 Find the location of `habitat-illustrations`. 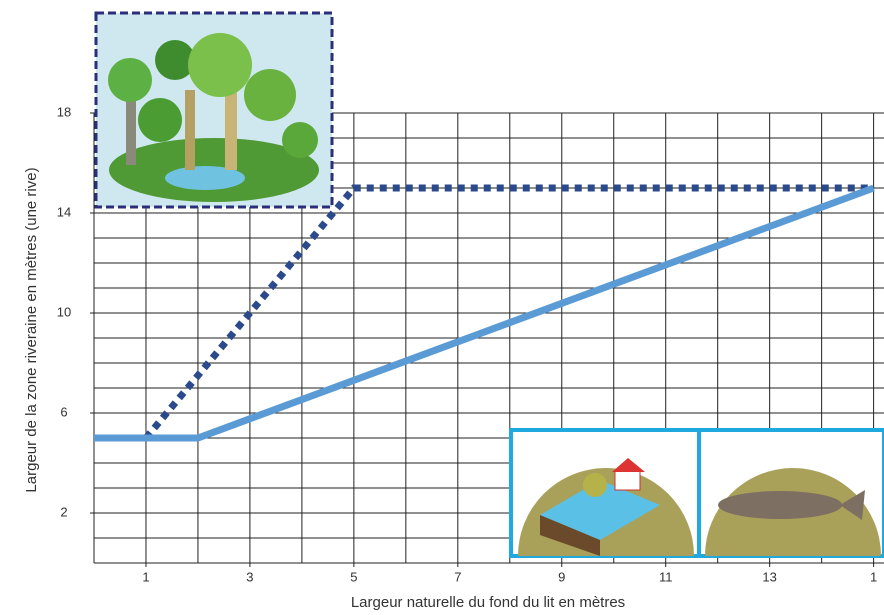

habitat-illustrations is located at coordinates (696, 493).